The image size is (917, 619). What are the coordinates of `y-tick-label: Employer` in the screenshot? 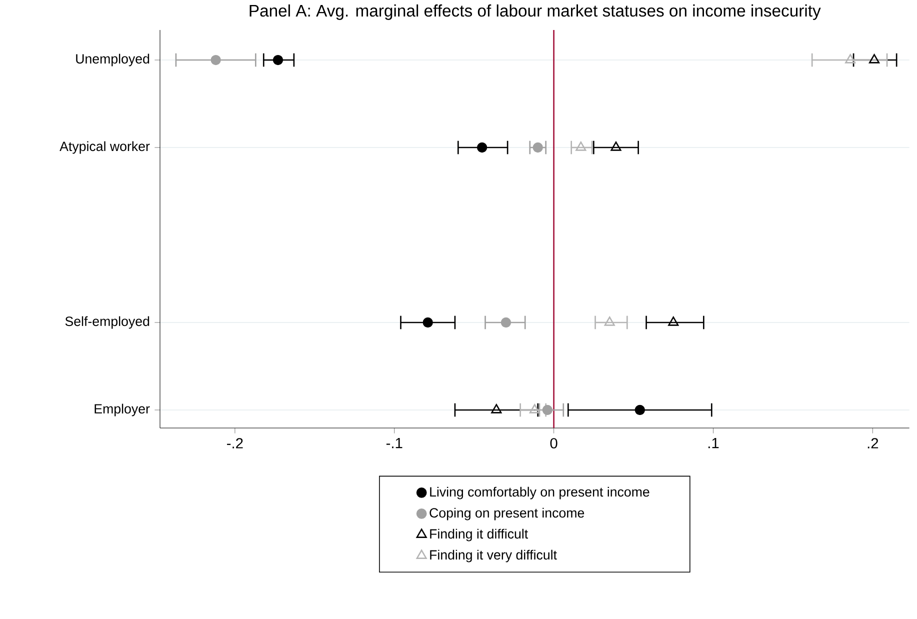 It's located at (122, 410).